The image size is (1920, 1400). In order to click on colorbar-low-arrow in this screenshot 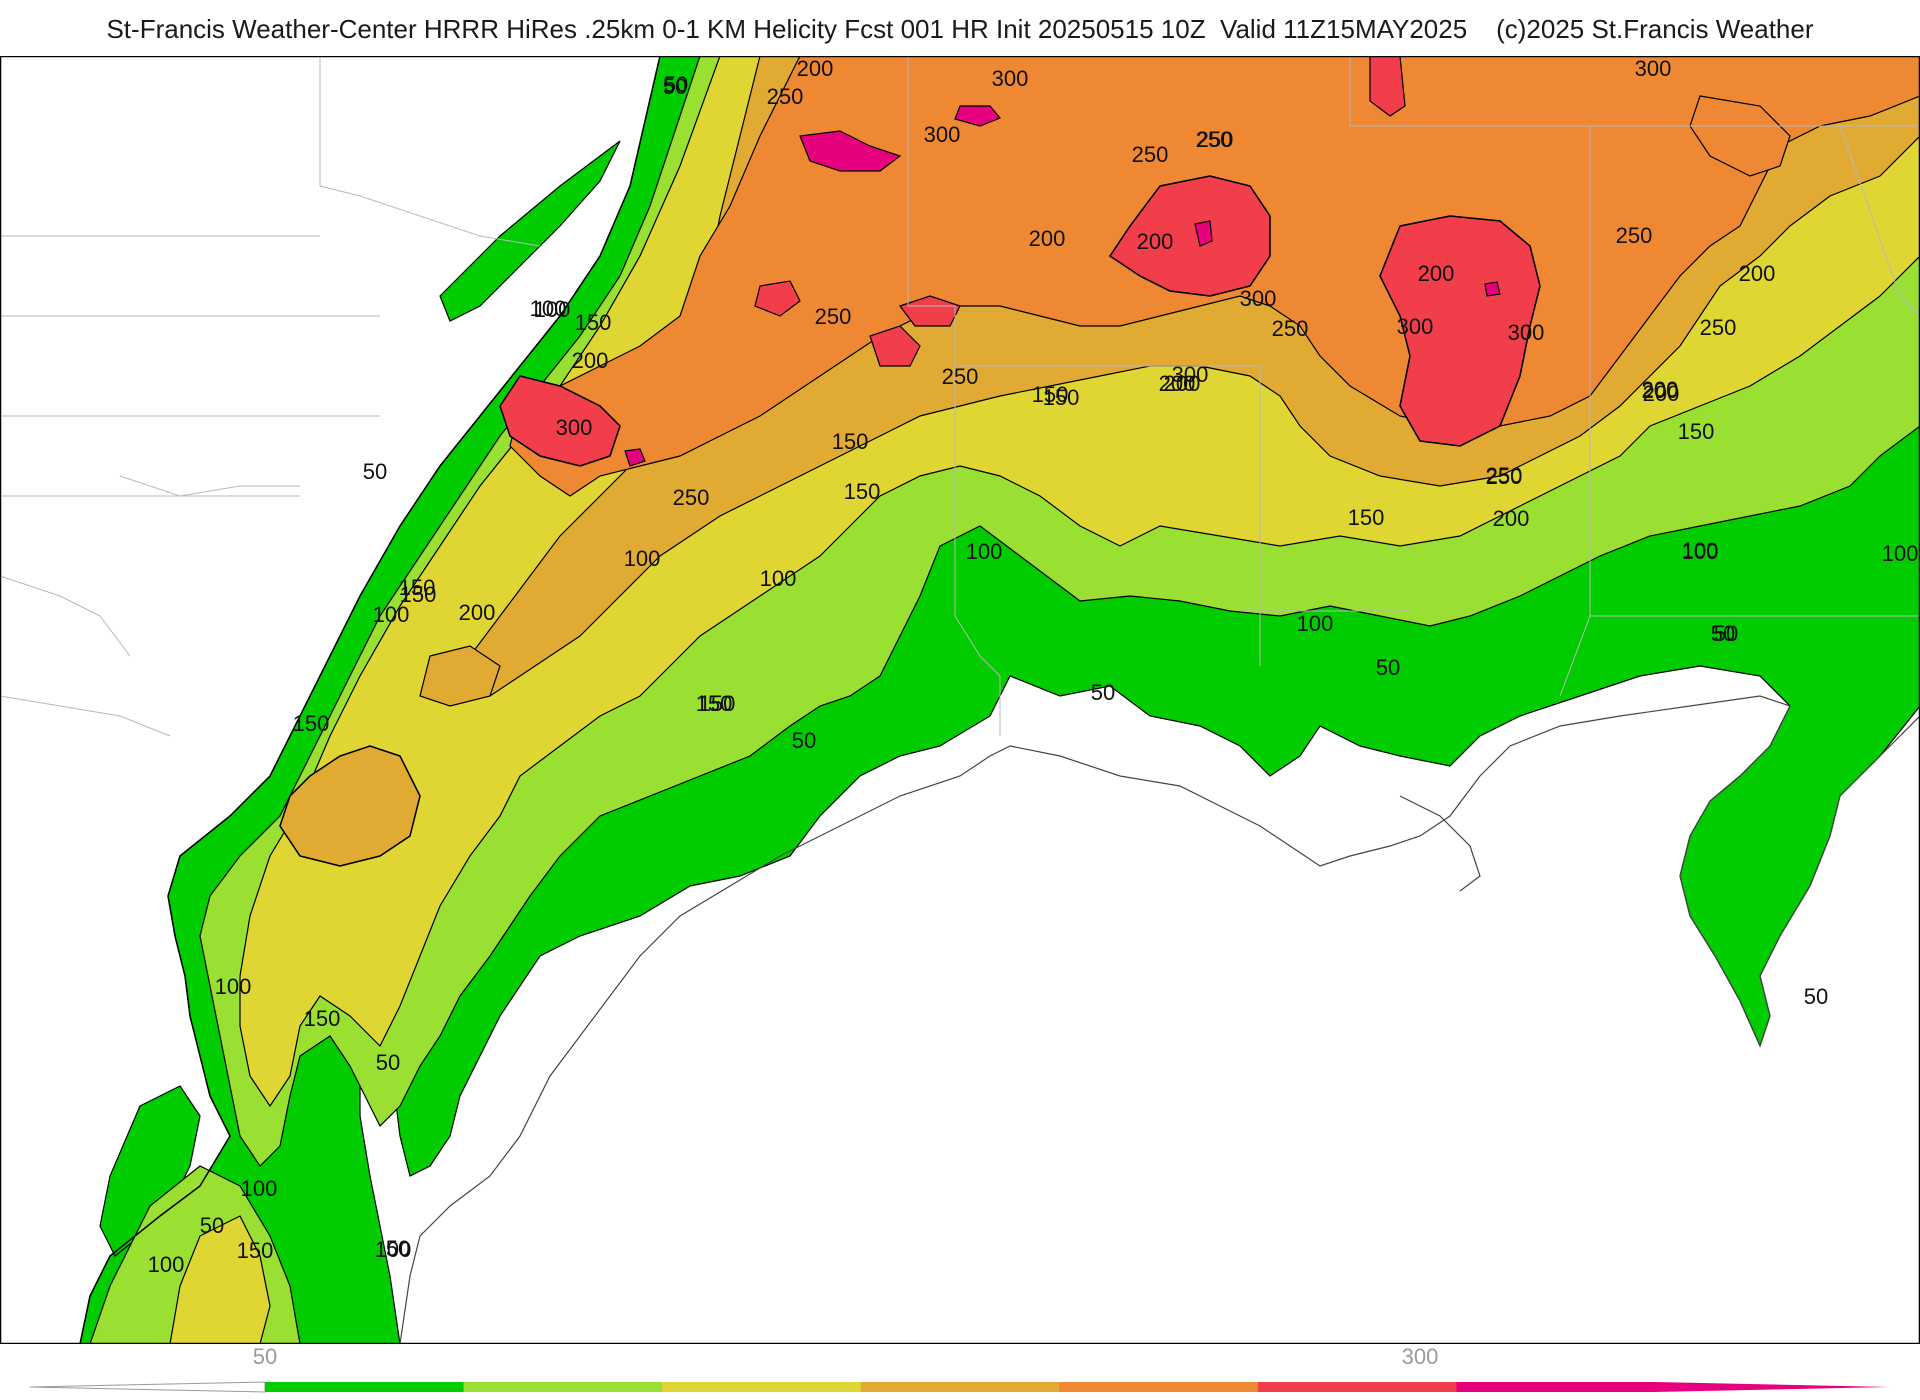, I will do `click(147, 1387)`.